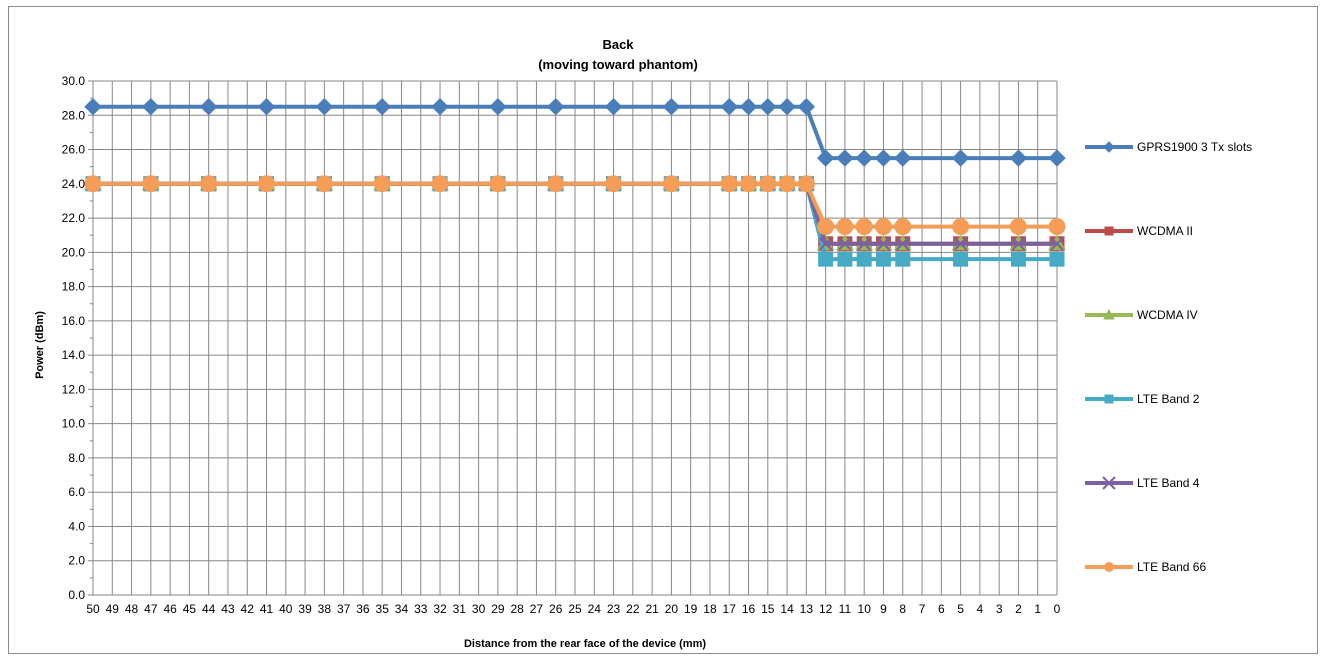  What do you see at coordinates (421, 609) in the screenshot?
I see `x-tick-label: 33` at bounding box center [421, 609].